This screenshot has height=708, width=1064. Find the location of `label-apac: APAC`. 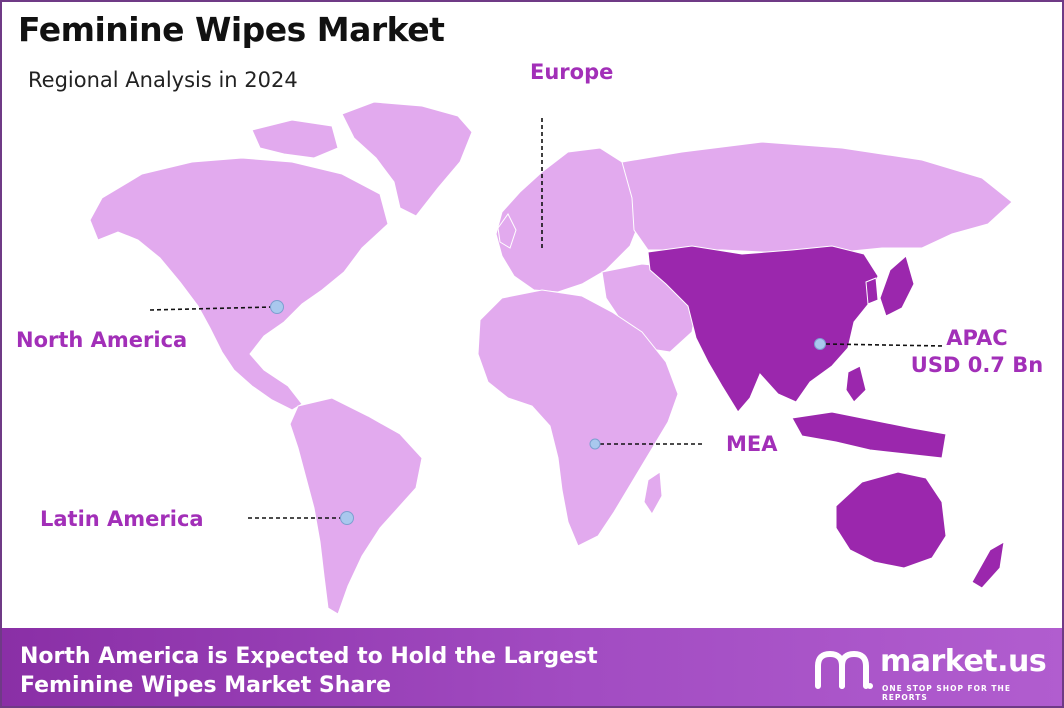

label-apac: APAC is located at coordinates (977, 338).